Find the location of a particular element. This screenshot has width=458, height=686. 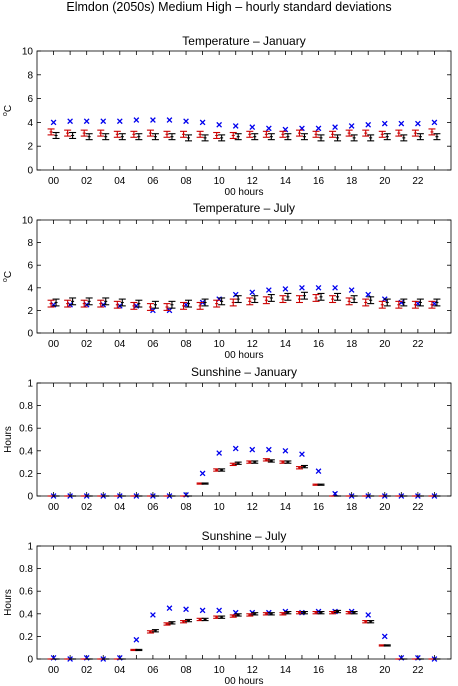

x-axis-label: 00 hours is located at coordinates (244, 681).